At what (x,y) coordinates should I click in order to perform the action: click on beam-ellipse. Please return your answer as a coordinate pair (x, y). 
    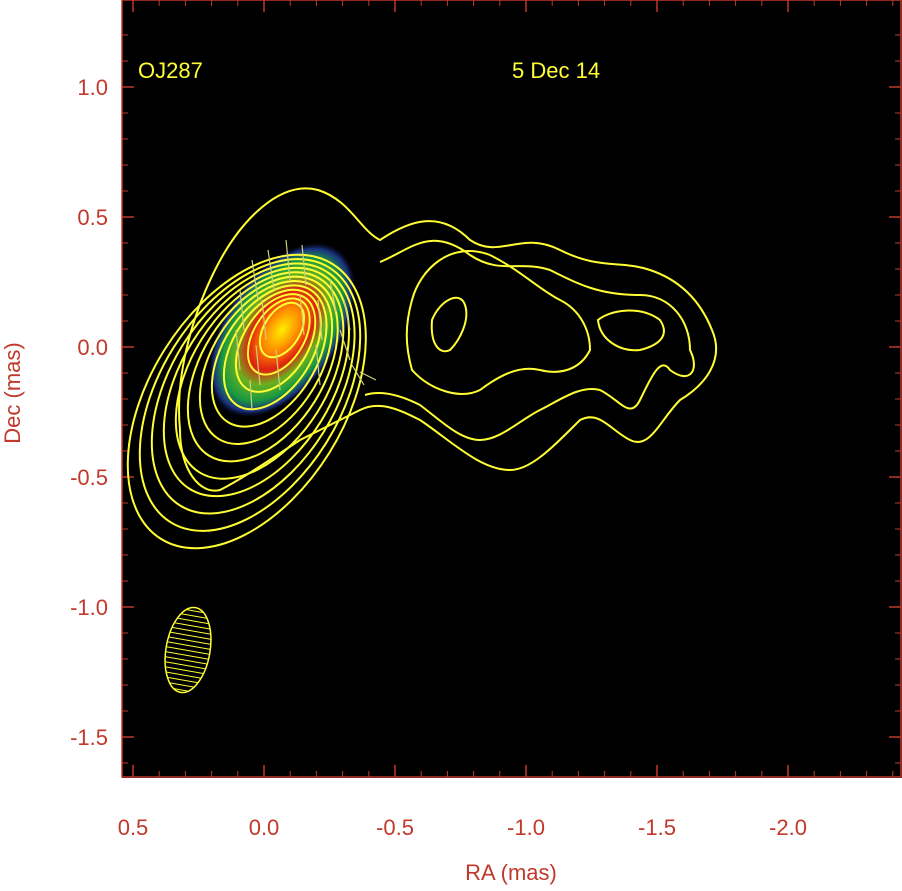
    Looking at the image, I should click on (188, 650).